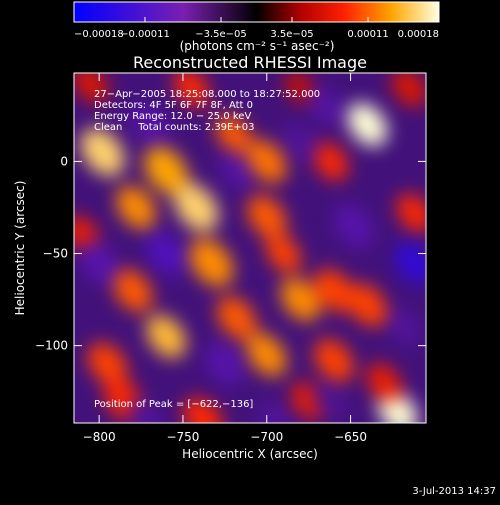 The width and height of the screenshot is (500, 505). What do you see at coordinates (145, 34) in the screenshot?
I see `colorbar-tick-label: −0.00011` at bounding box center [145, 34].